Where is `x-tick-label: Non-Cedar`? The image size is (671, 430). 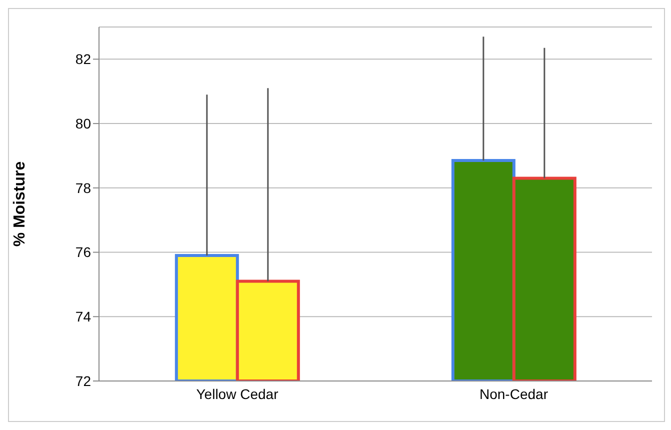 x-tick-label: Non-Cedar is located at coordinates (514, 394).